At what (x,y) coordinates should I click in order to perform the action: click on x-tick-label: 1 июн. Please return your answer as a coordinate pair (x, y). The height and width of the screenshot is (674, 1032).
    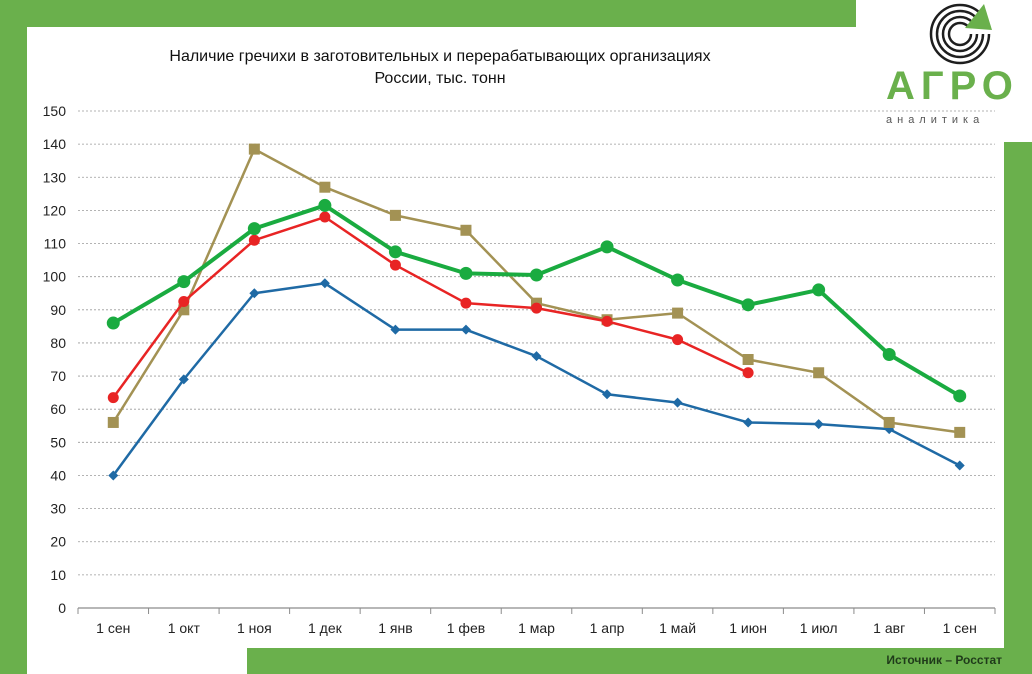
    Looking at the image, I should click on (748, 628).